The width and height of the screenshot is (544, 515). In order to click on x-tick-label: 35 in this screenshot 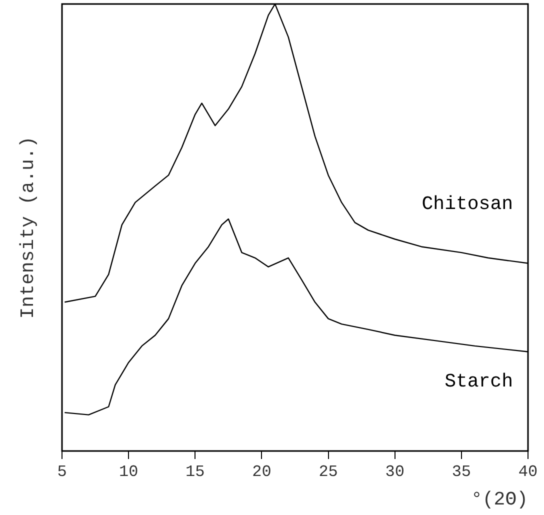, I will do `click(462, 471)`.